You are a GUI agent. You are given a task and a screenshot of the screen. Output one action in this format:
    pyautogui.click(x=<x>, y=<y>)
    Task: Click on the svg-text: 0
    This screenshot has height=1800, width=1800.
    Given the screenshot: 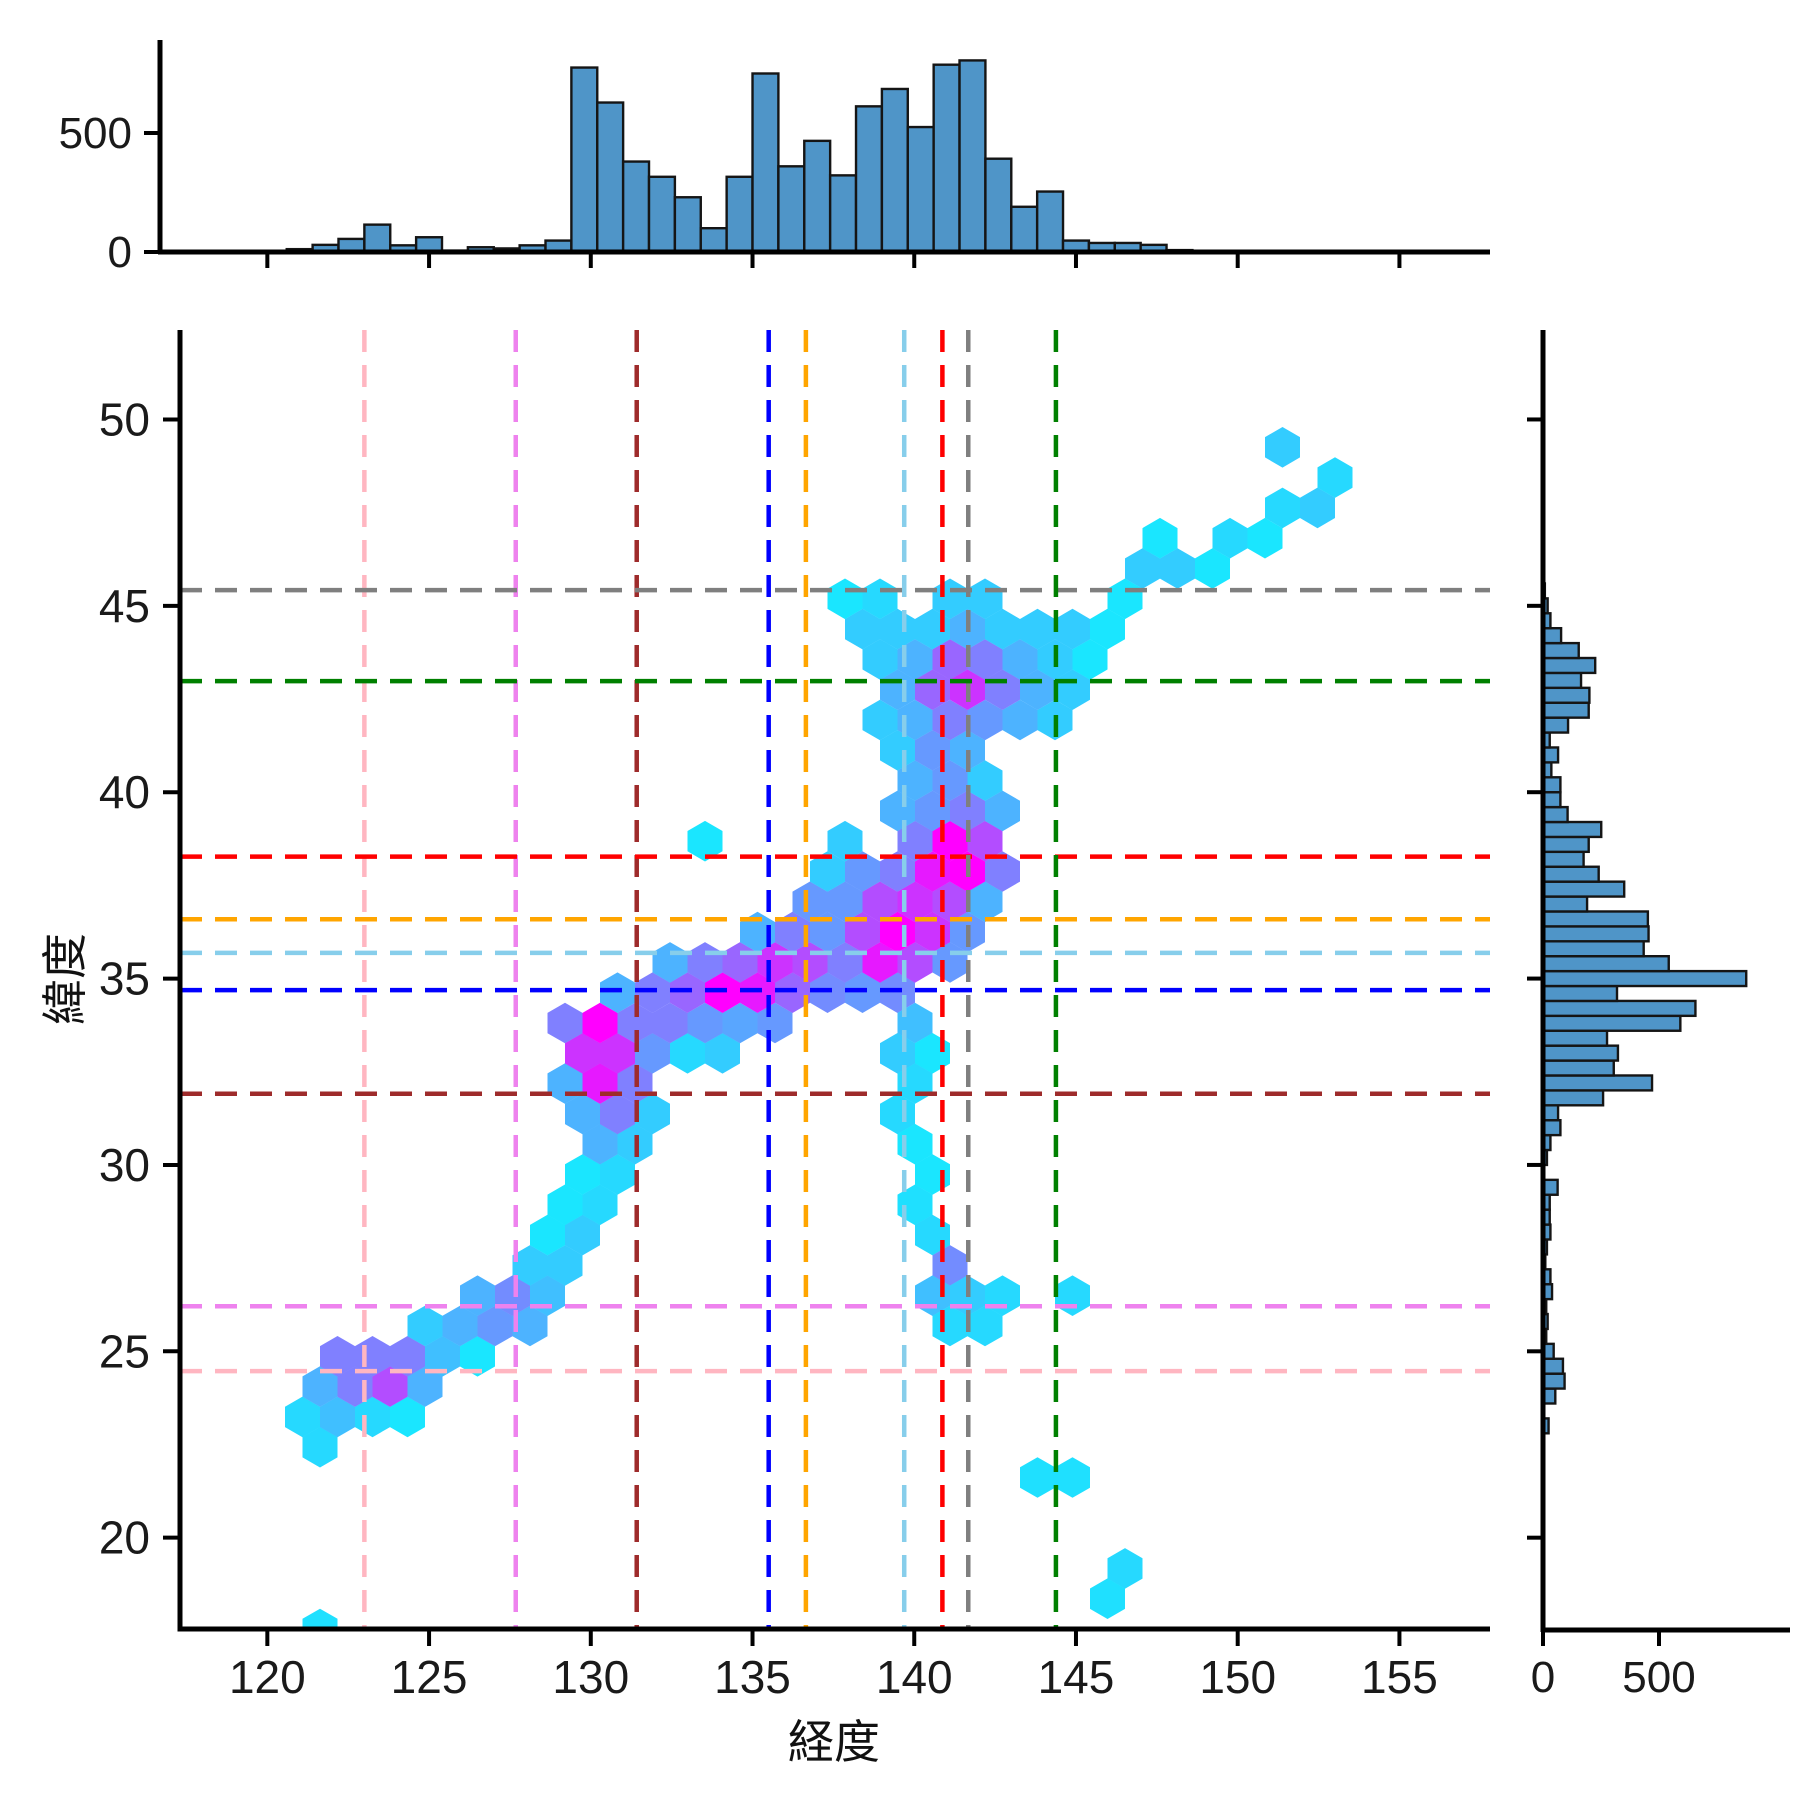 What is the action you would take?
    pyautogui.click(x=120, y=252)
    